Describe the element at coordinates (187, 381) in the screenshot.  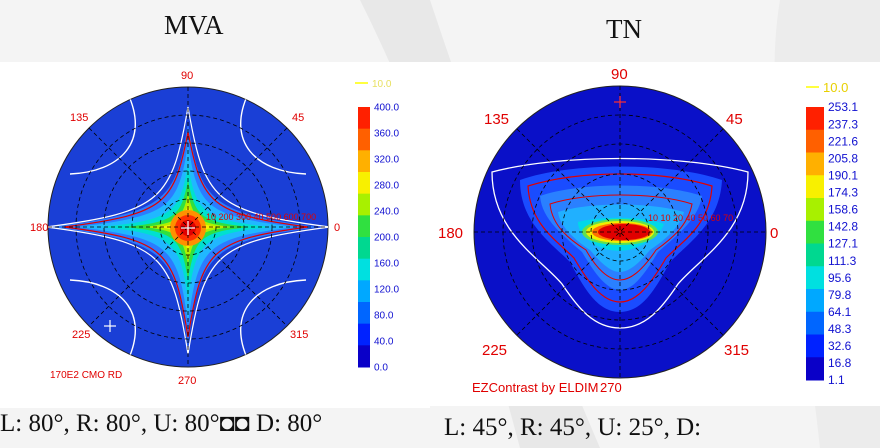
I see `mva-angle-270: 270` at that location.